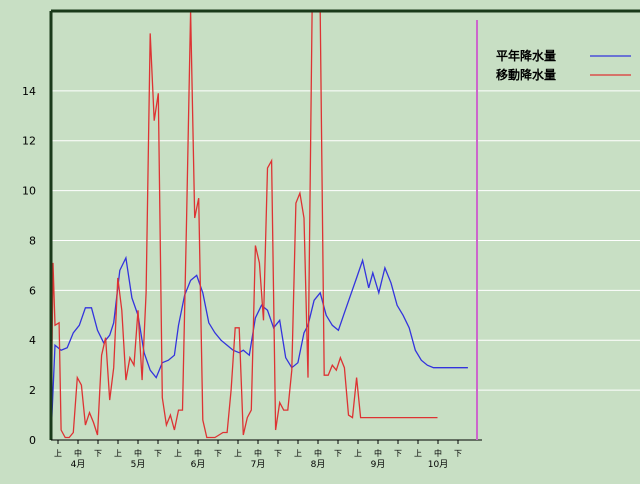  What do you see at coordinates (32, 290) in the screenshot?
I see `y-tick-label: 6` at bounding box center [32, 290].